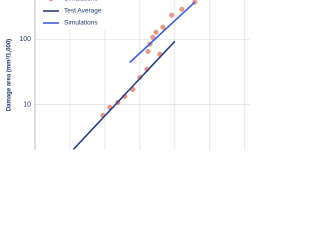  What do you see at coordinates (51, 1) in the screenshot?
I see `legend-marker` at bounding box center [51, 1].